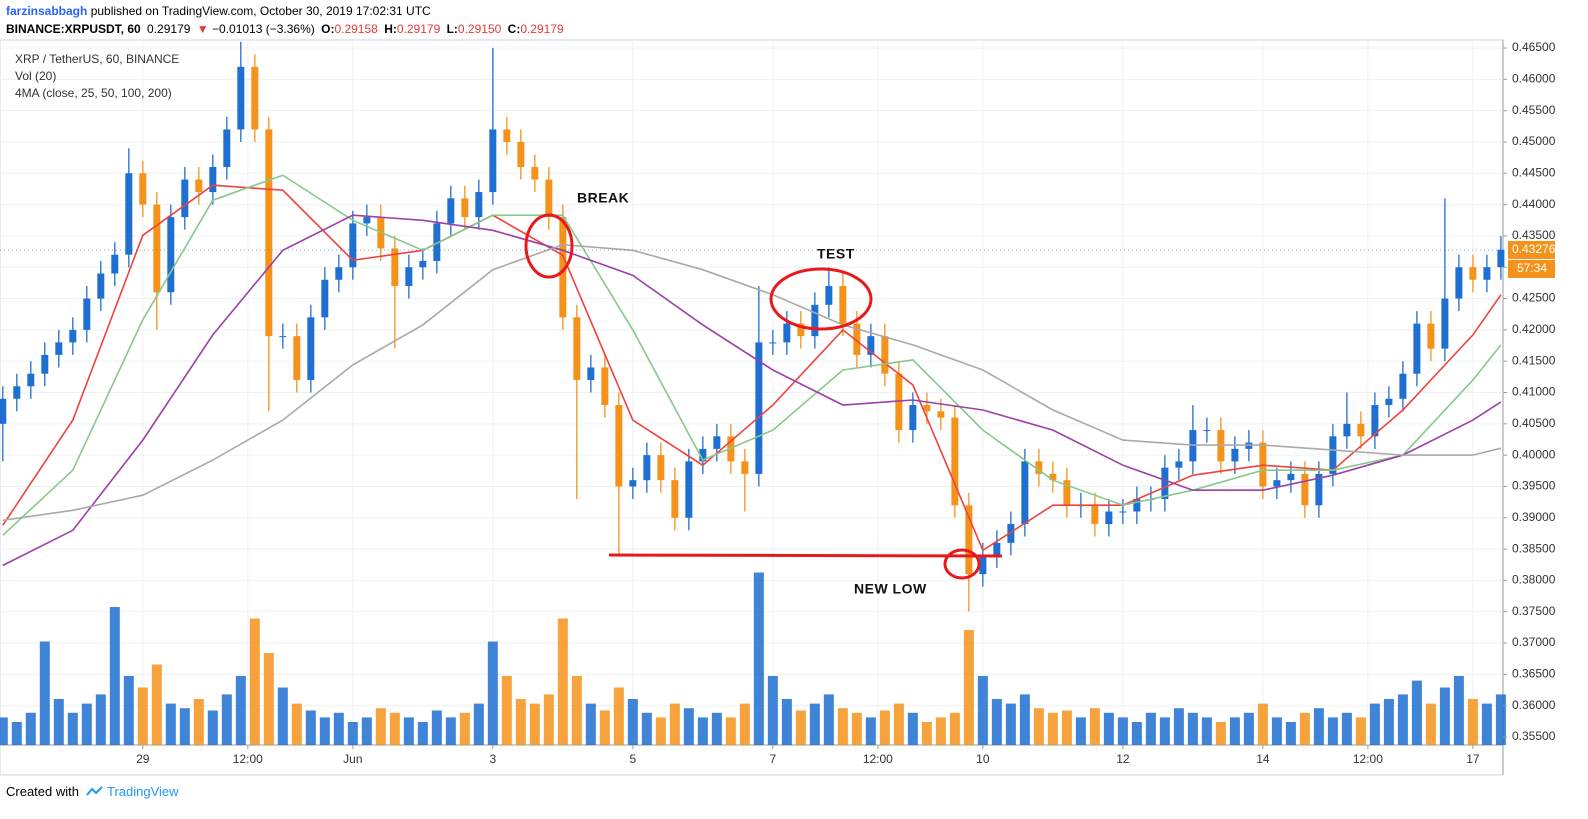 Image resolution: width=1588 pixels, height=819 pixels. Describe the element at coordinates (549, 246) in the screenshot. I see `break-circle` at that location.